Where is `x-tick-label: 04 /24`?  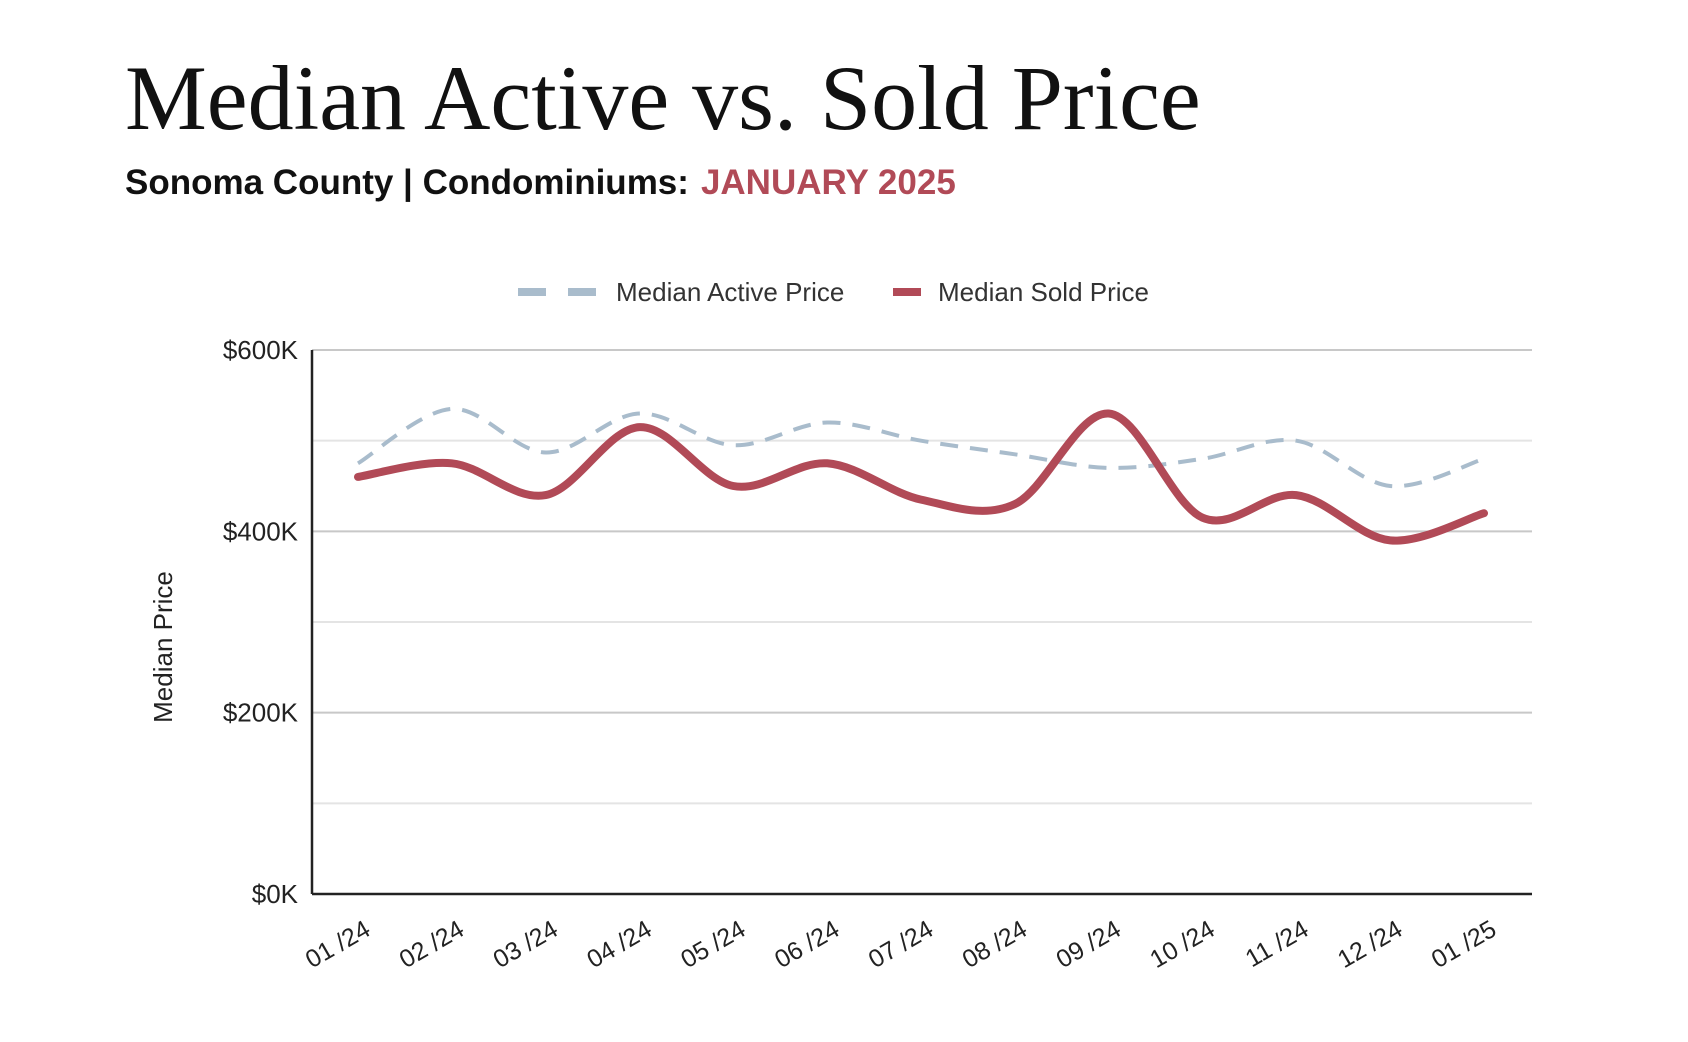
x-tick-label: 04 /24 is located at coordinates (619, 944).